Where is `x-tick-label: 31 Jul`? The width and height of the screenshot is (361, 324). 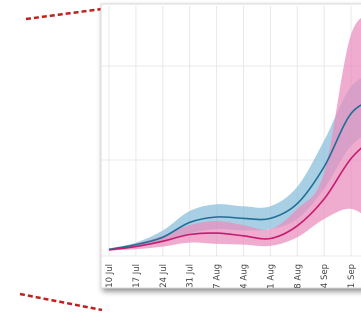
x-tick-label: 31 Jul is located at coordinates (191, 276).